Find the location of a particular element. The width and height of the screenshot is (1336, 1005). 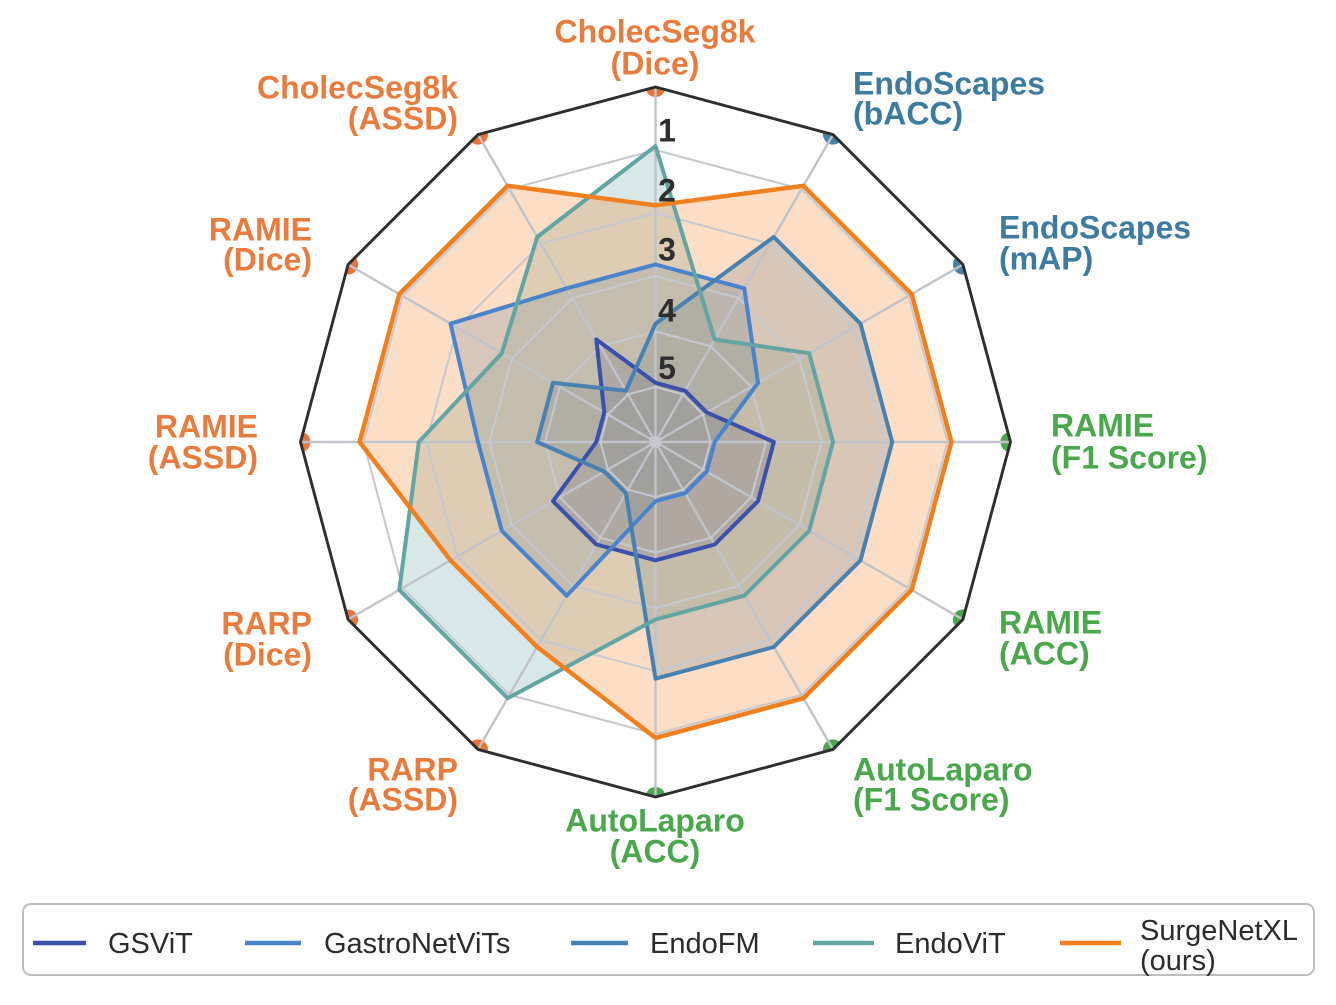

svg-text: 3 is located at coordinates (667, 250).